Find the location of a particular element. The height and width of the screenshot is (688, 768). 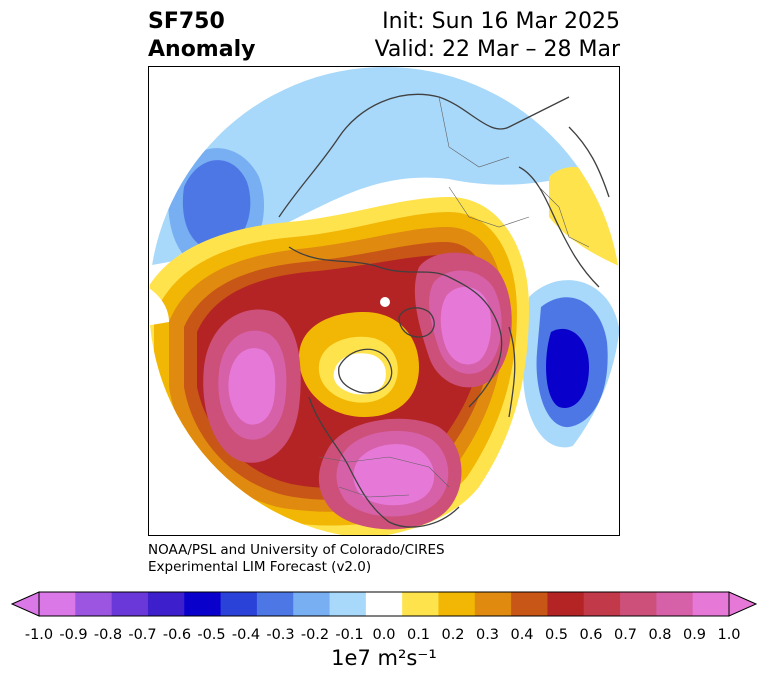

colorbar-tick-label: -0.8 is located at coordinates (108, 635).